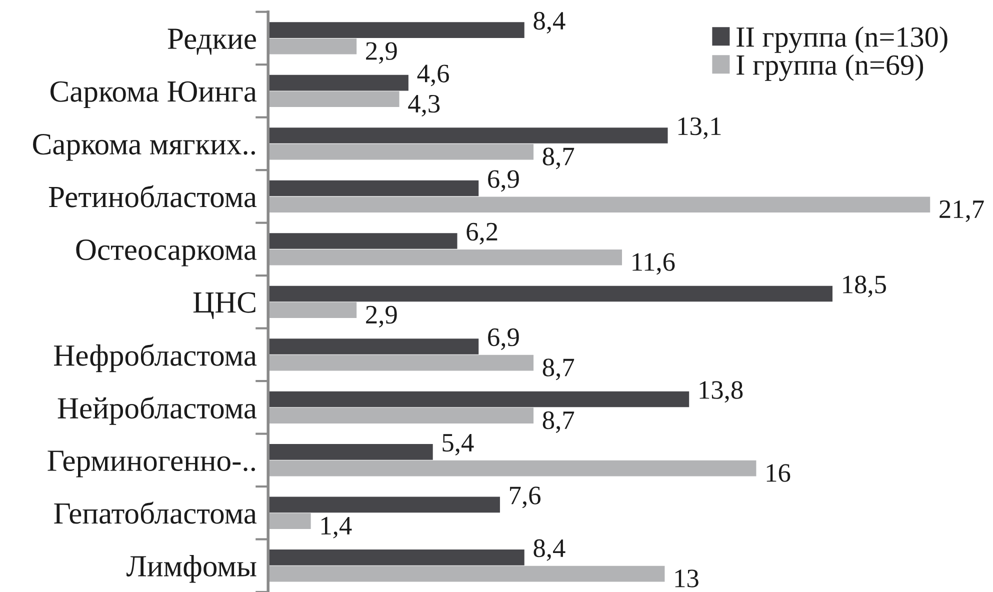 The width and height of the screenshot is (993, 592). What do you see at coordinates (166, 253) in the screenshot?
I see `y-tick-label: Остеосаркома` at bounding box center [166, 253].